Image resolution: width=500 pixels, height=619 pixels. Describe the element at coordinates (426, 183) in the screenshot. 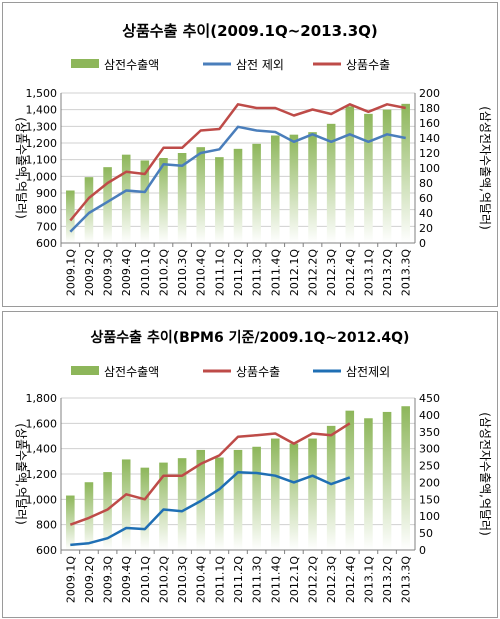

I see `y-right-tick-label: 80` at that location.